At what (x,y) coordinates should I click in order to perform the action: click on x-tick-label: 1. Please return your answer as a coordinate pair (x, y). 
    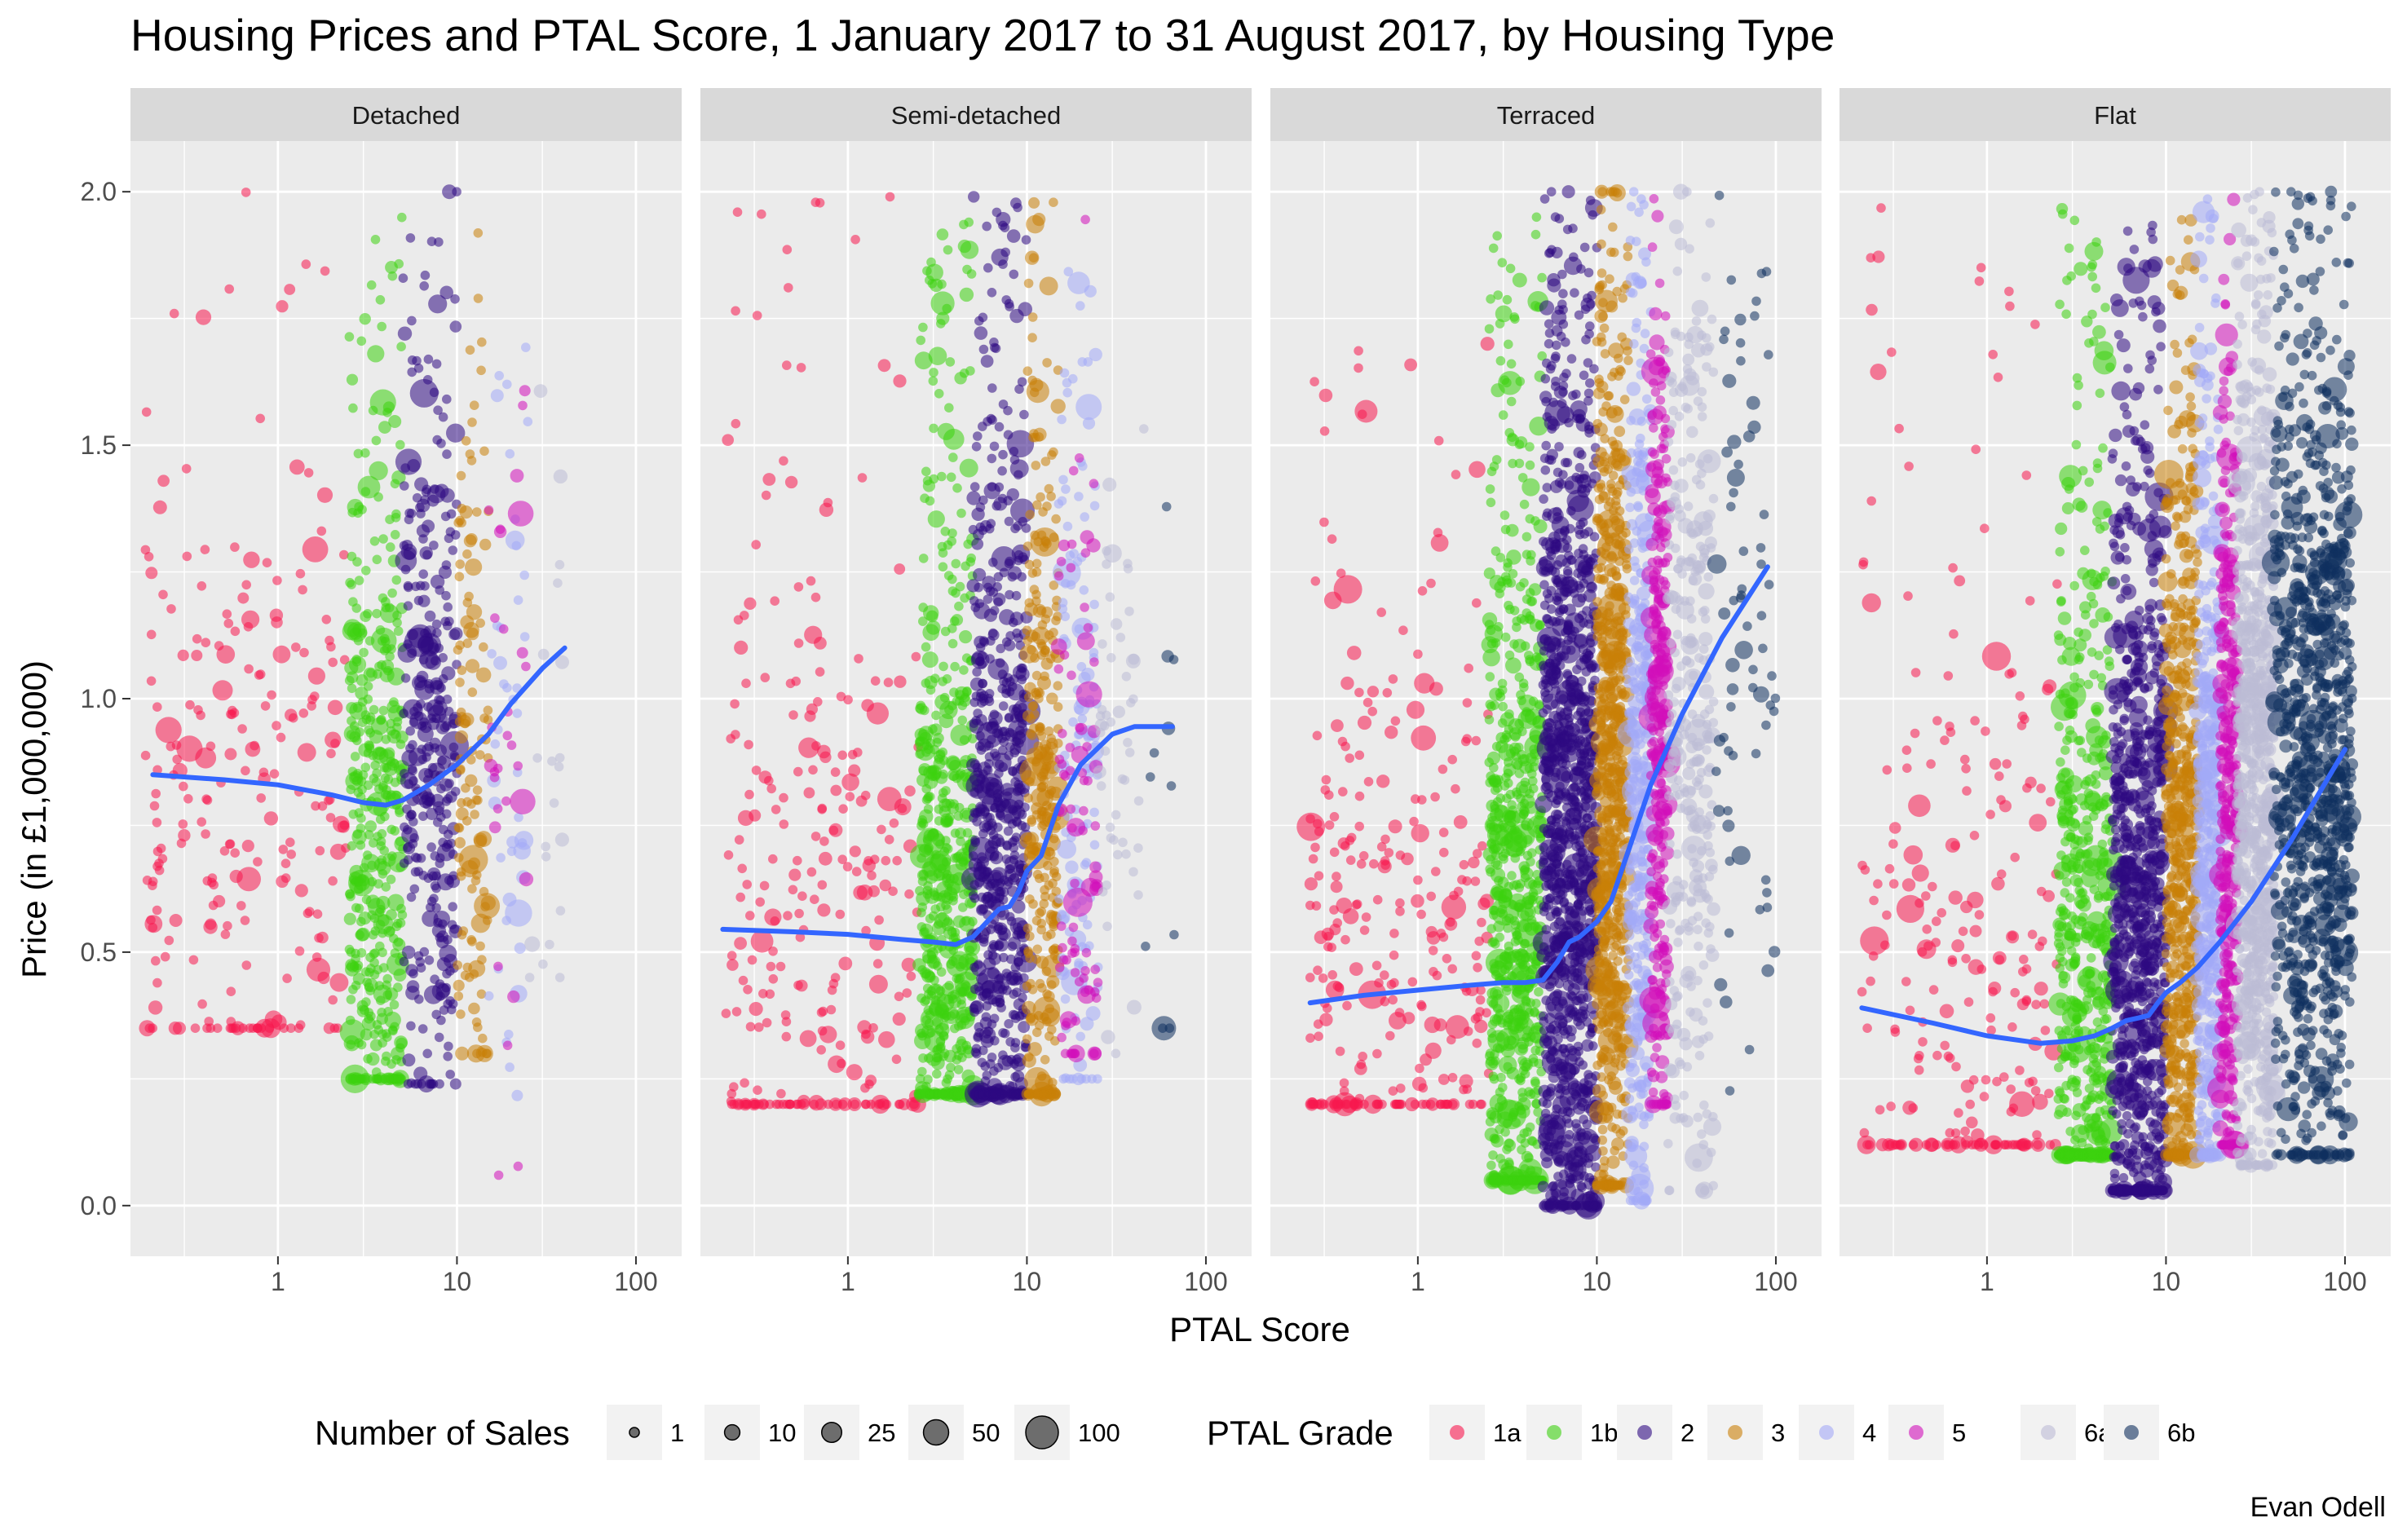
    Looking at the image, I should click on (278, 1281).